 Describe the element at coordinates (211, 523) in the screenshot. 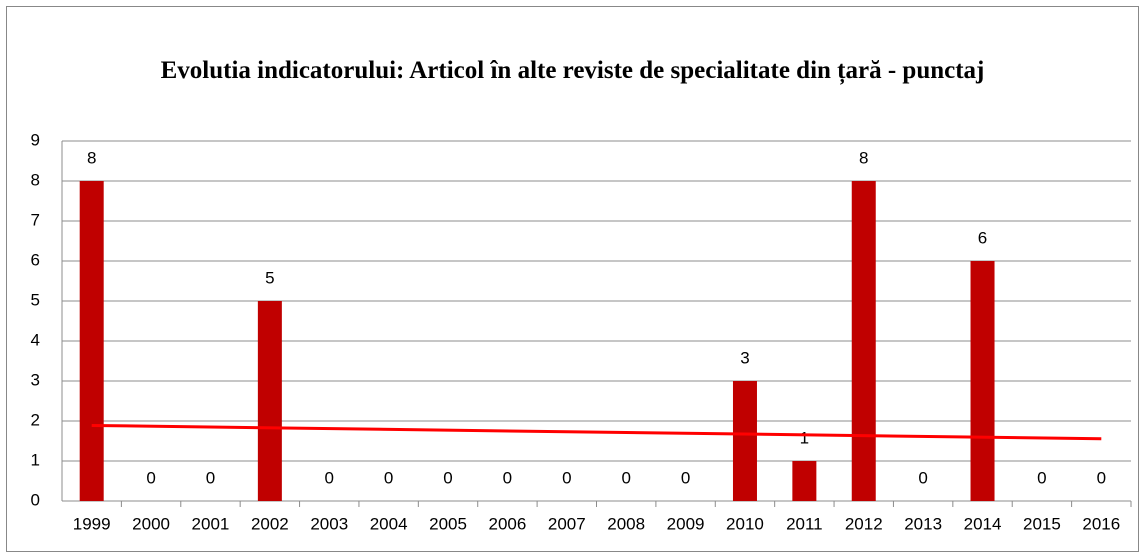

I see `x-tick-label: 2001` at that location.